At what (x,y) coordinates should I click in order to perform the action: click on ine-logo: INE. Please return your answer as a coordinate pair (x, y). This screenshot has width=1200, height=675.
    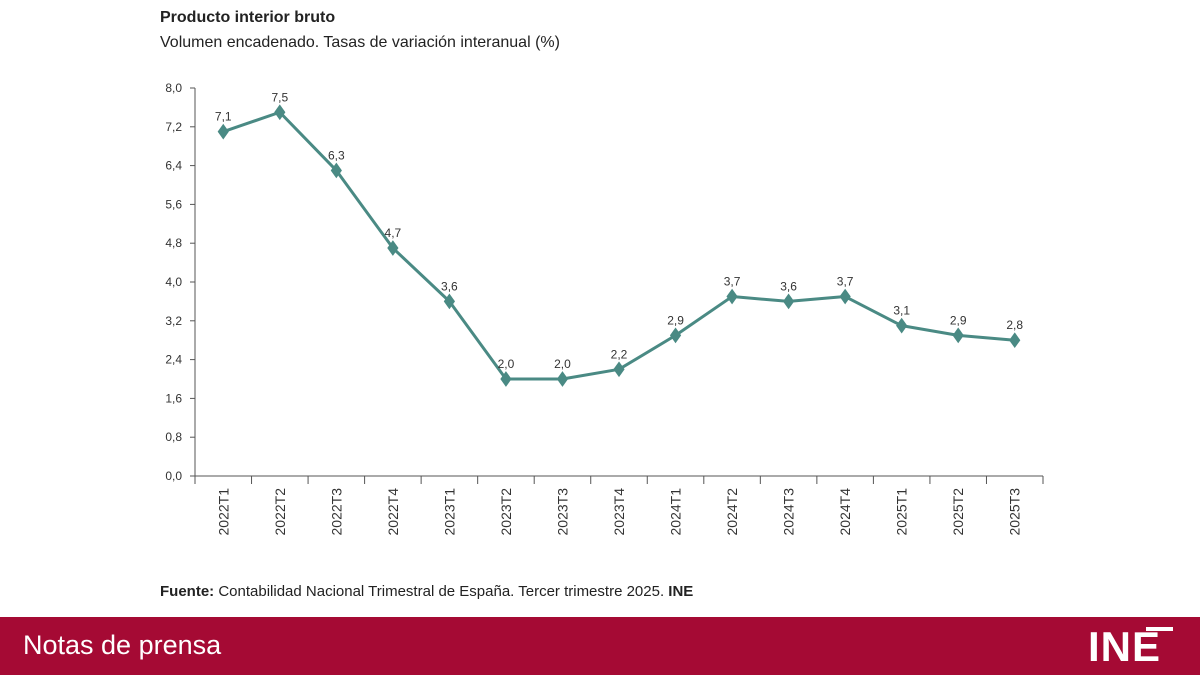
    Looking at the image, I should click on (1138, 647).